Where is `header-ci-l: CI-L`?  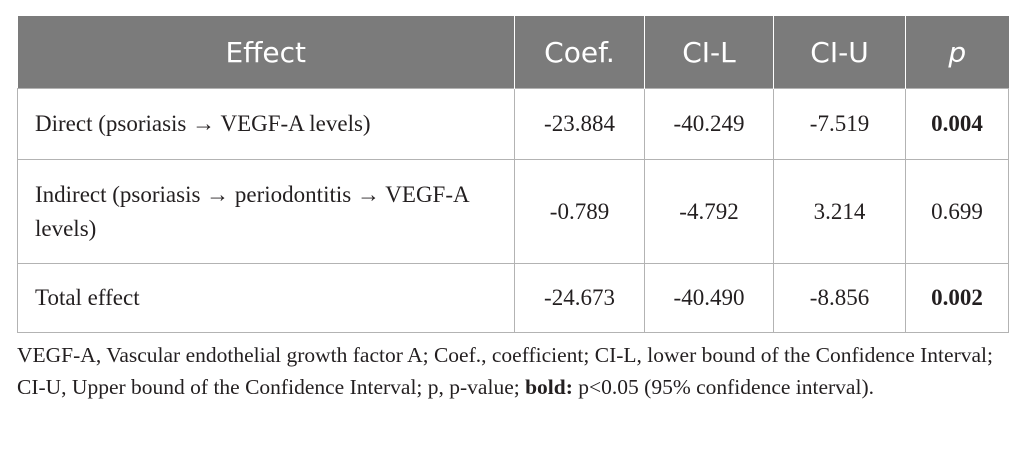 header-ci-l: CI-L is located at coordinates (709, 52).